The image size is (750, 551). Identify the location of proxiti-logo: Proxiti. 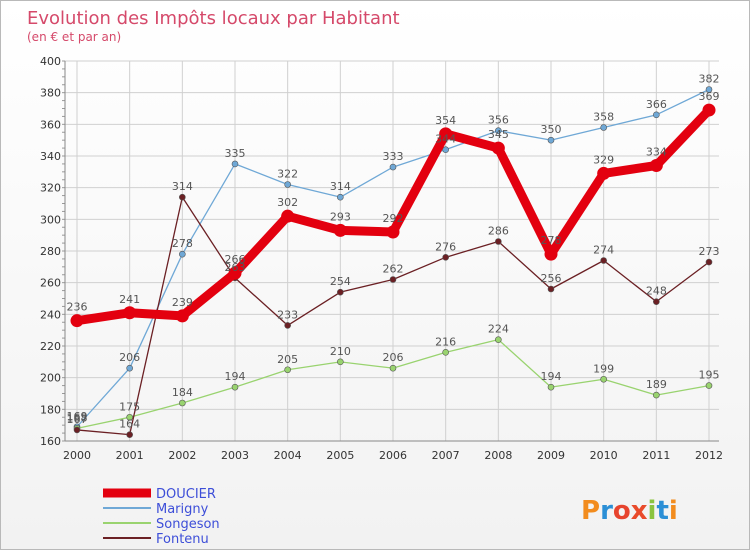
(629, 511).